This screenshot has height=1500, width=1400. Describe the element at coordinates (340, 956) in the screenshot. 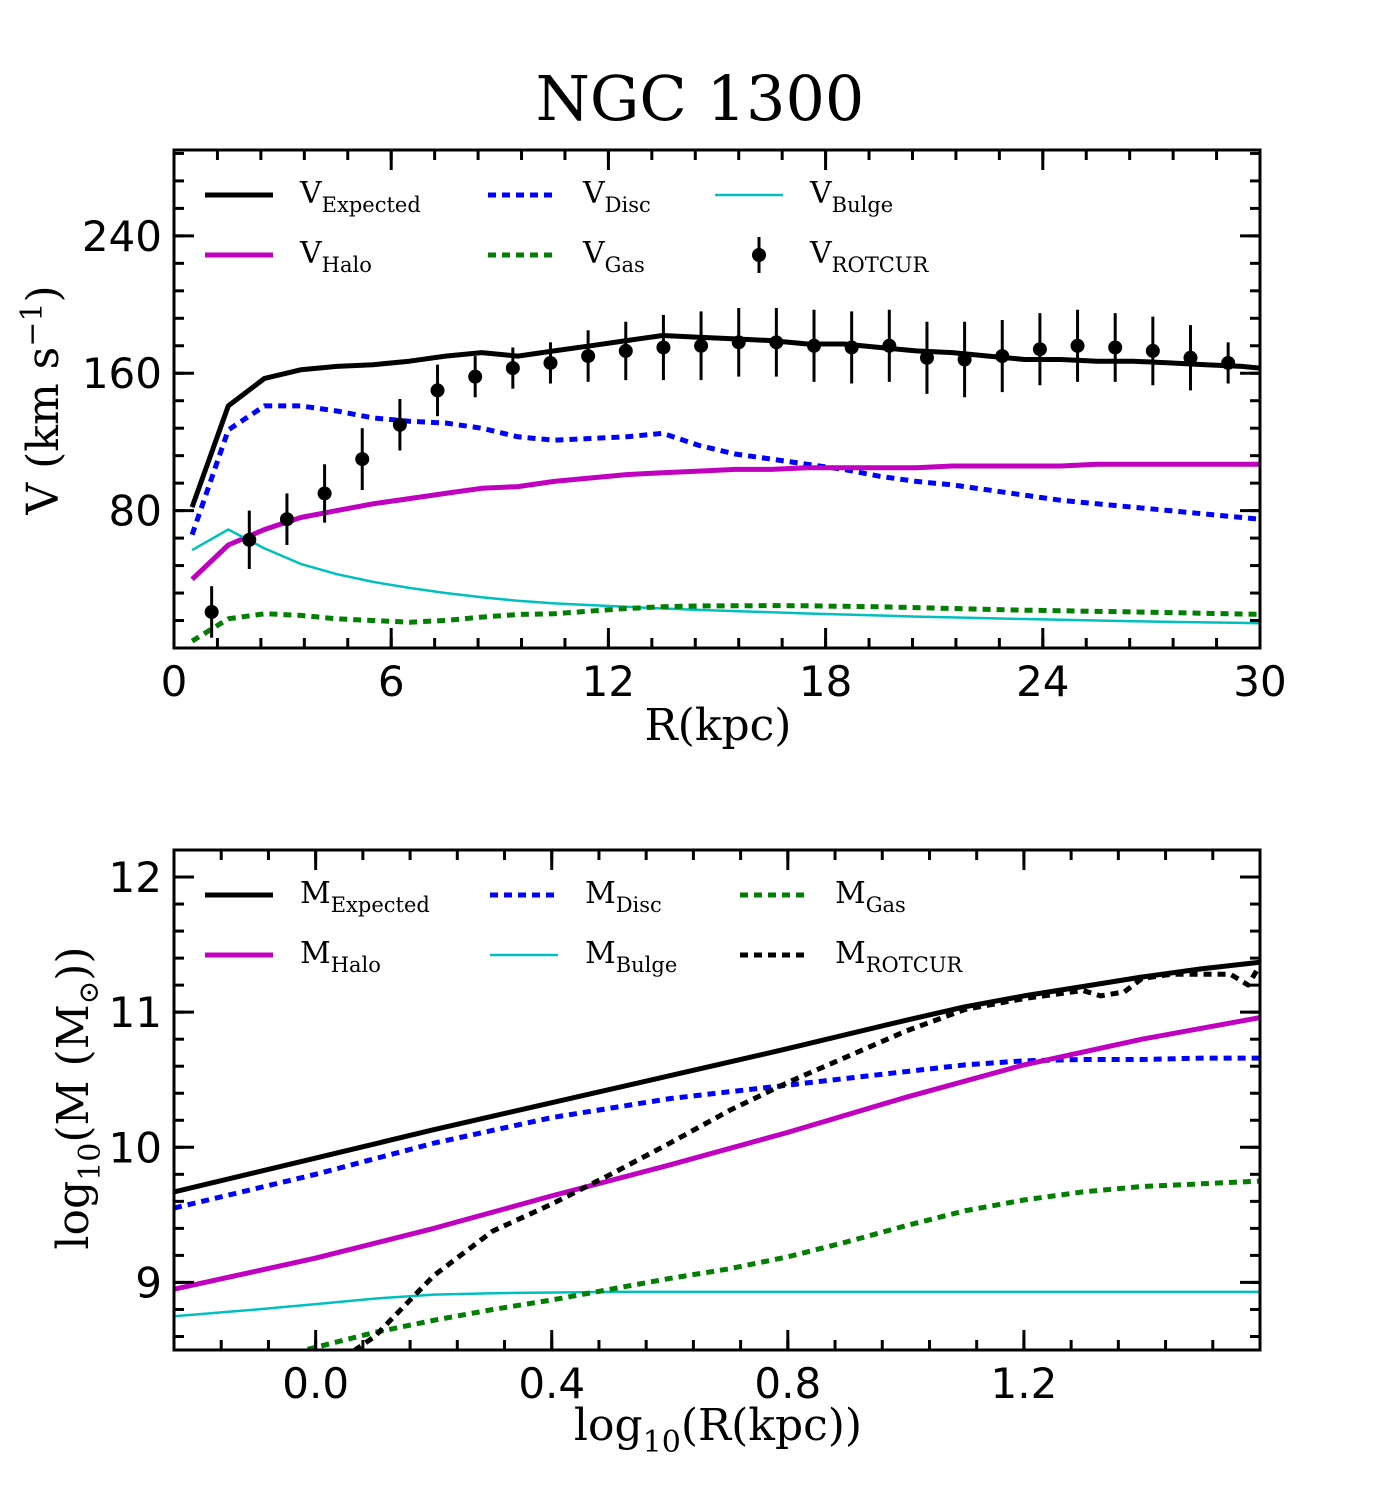

I see `legend-label: MHalo` at that location.